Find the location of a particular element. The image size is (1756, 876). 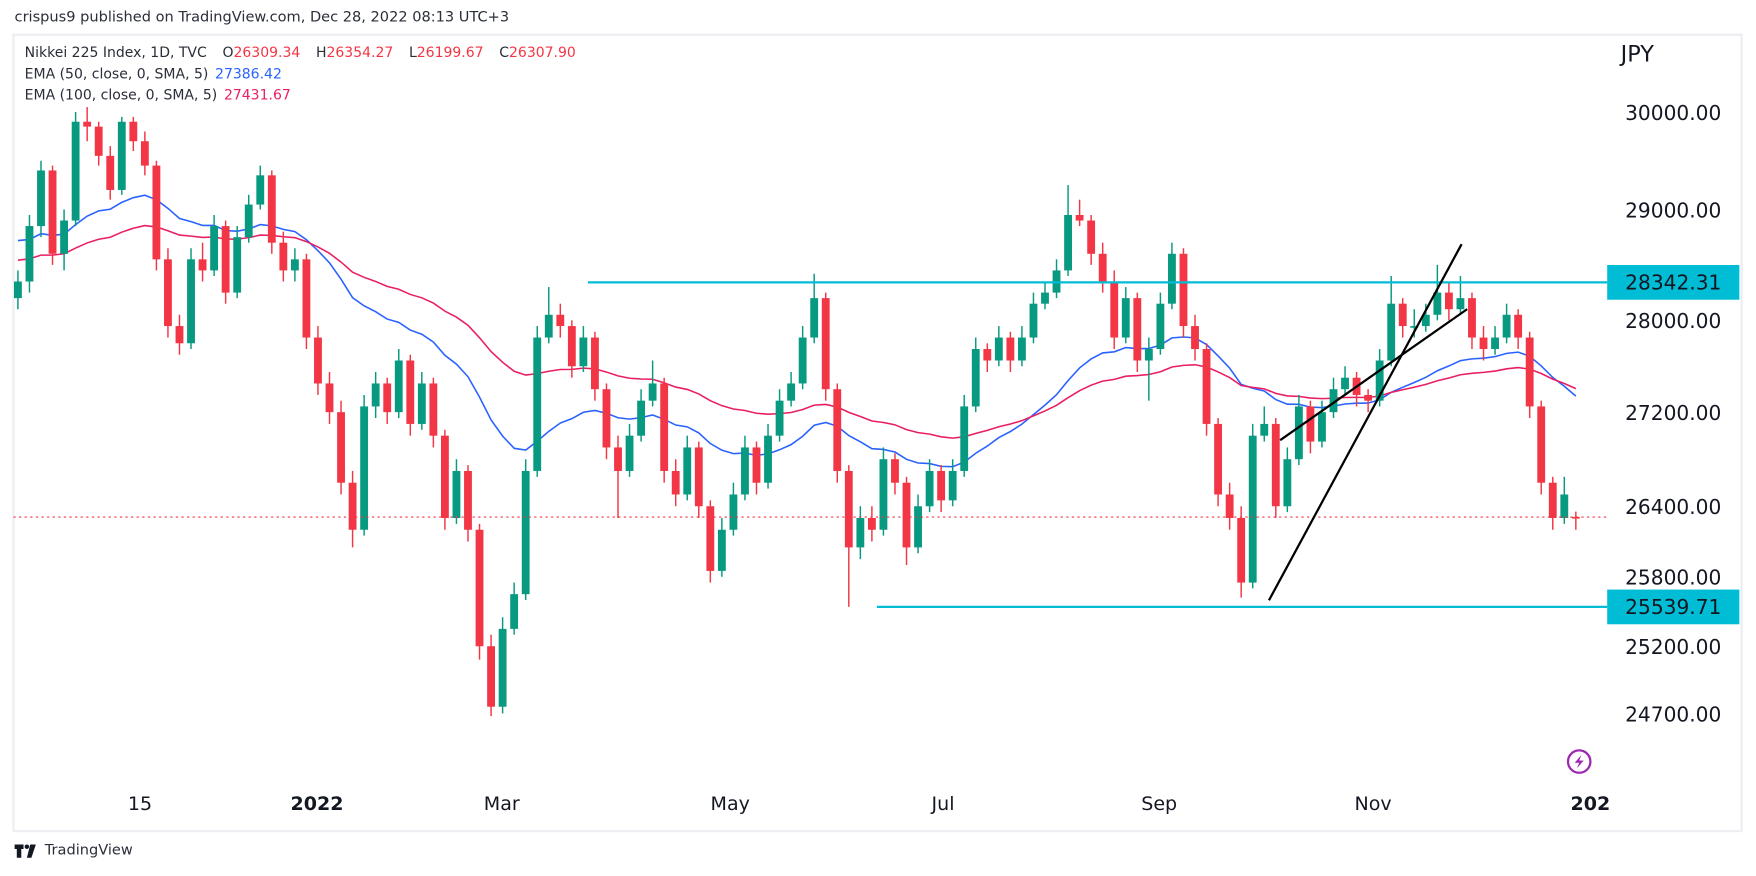

channel-lower-trendline is located at coordinates (1365, 422).